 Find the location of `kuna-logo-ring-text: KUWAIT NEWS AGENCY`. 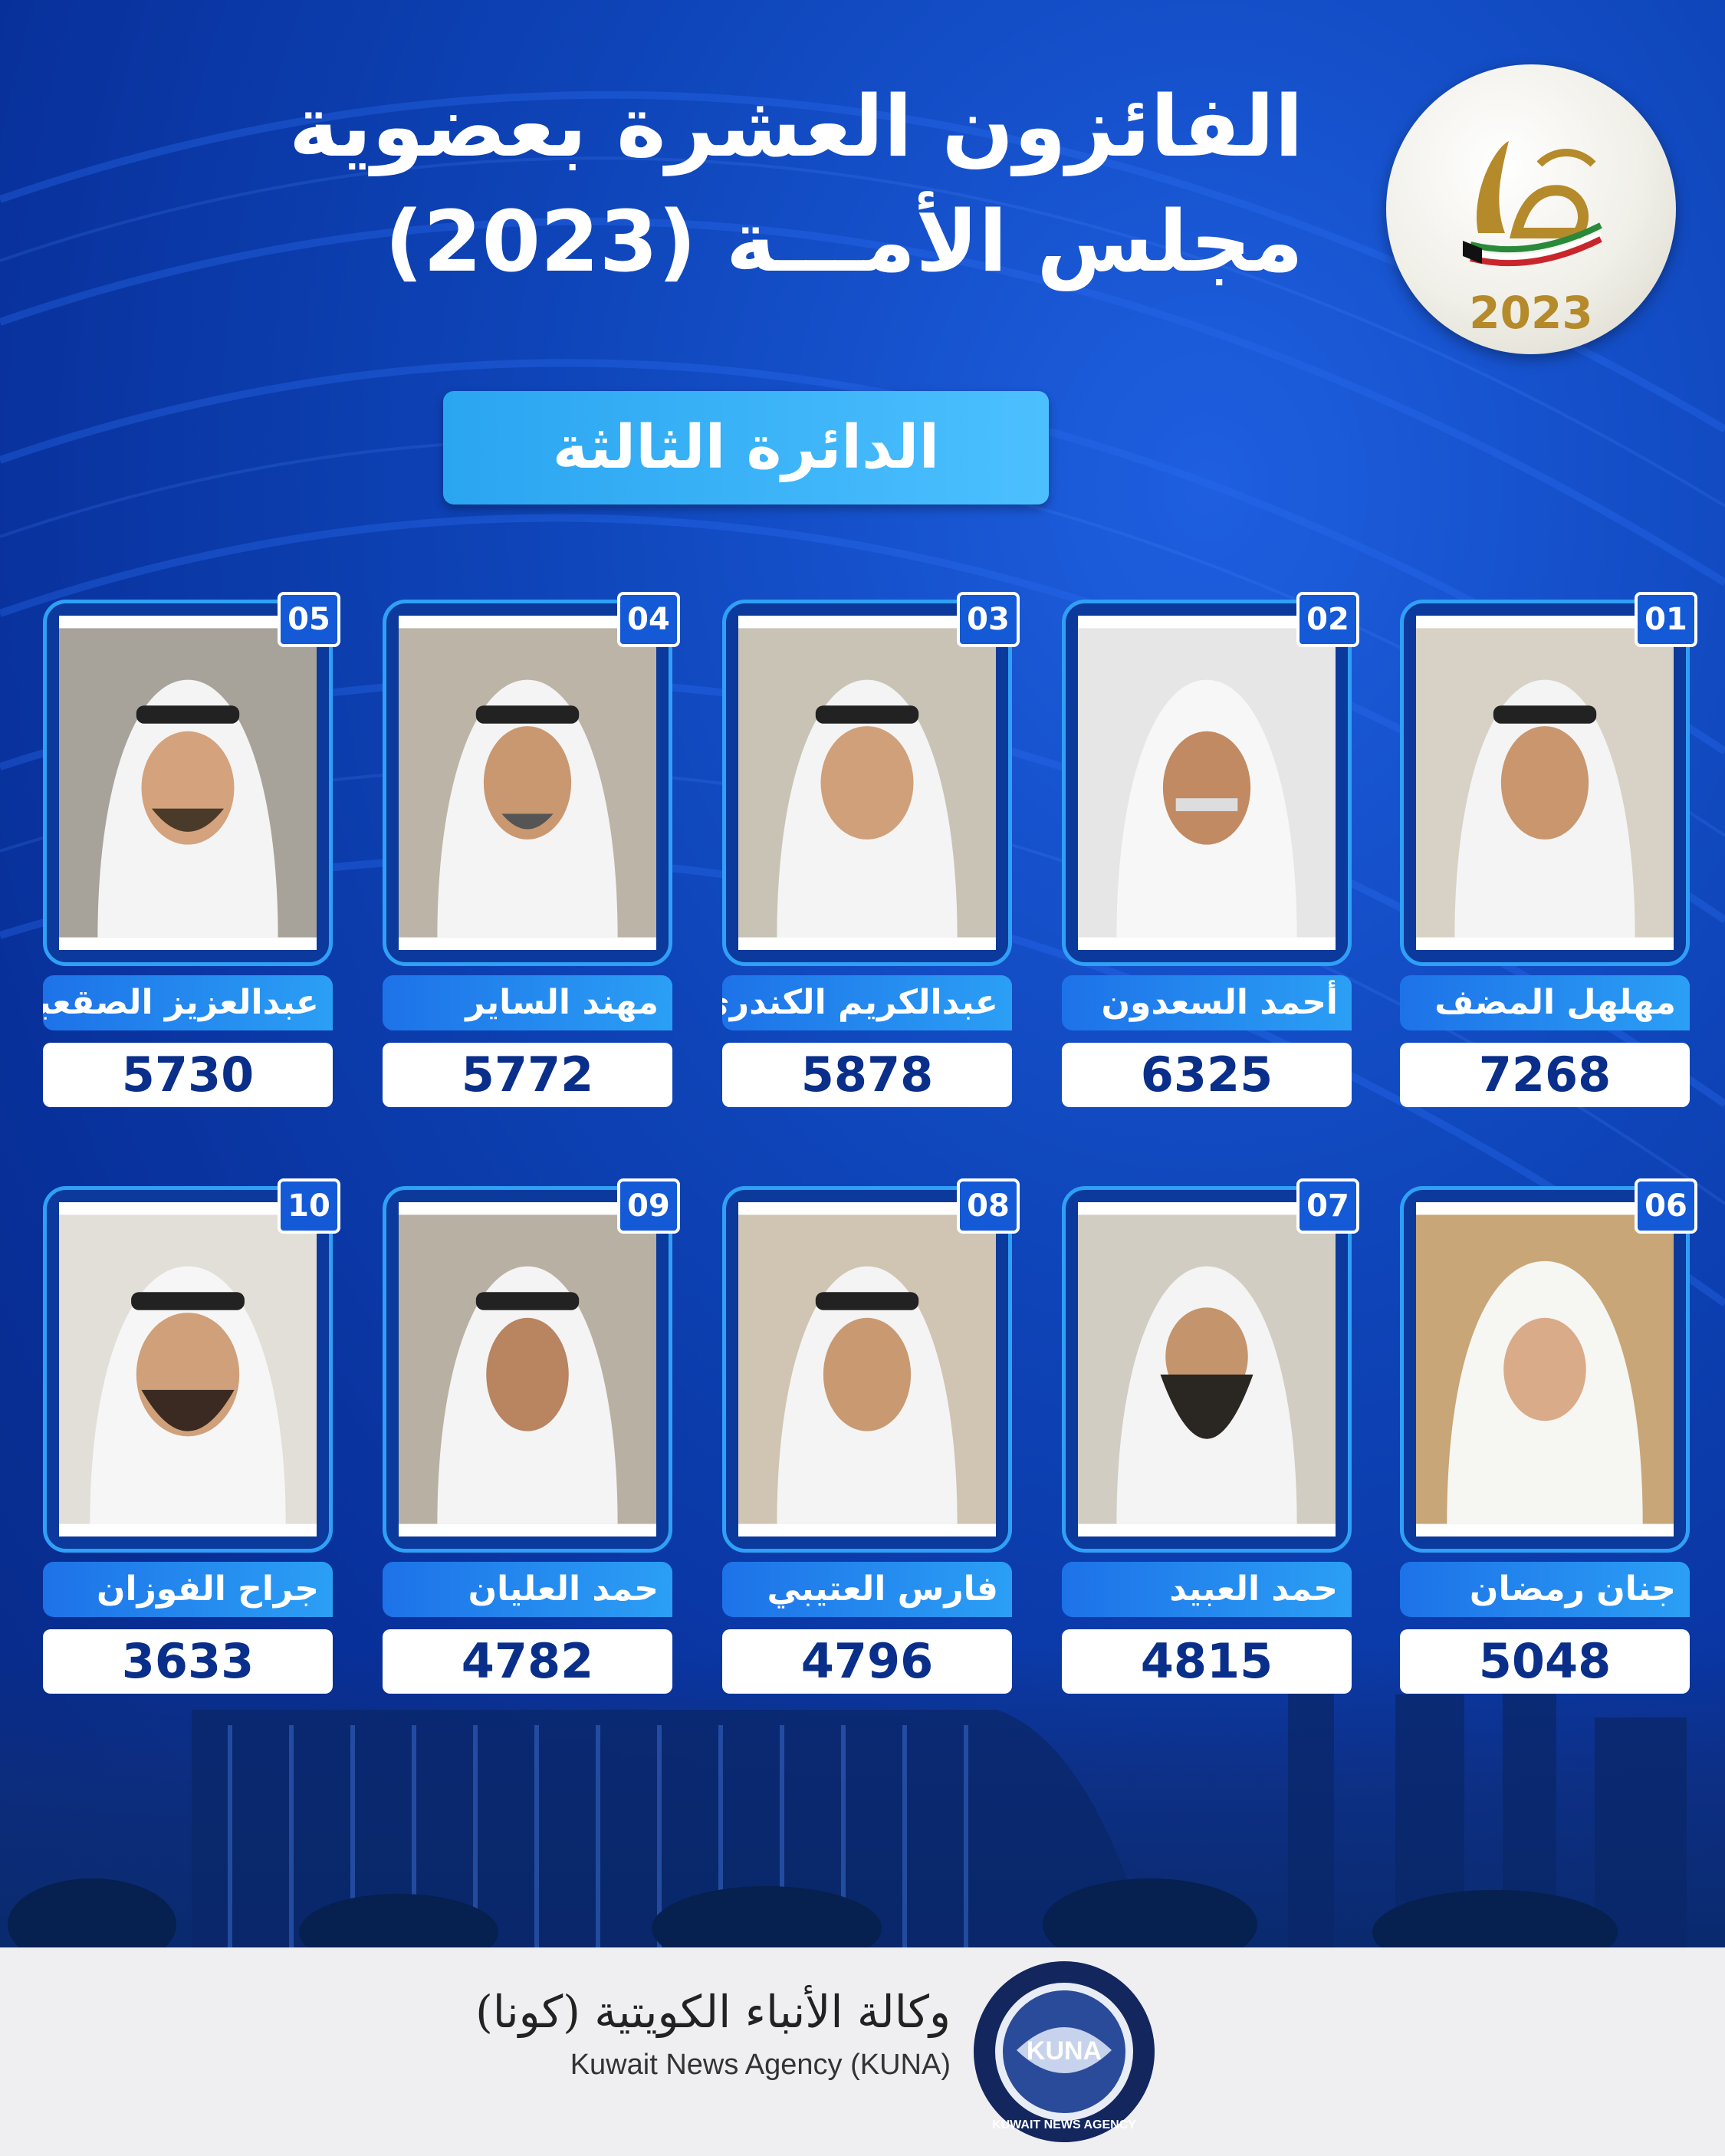

kuna-logo-ring-text: KUWAIT NEWS AGENCY is located at coordinates (1064, 2124).